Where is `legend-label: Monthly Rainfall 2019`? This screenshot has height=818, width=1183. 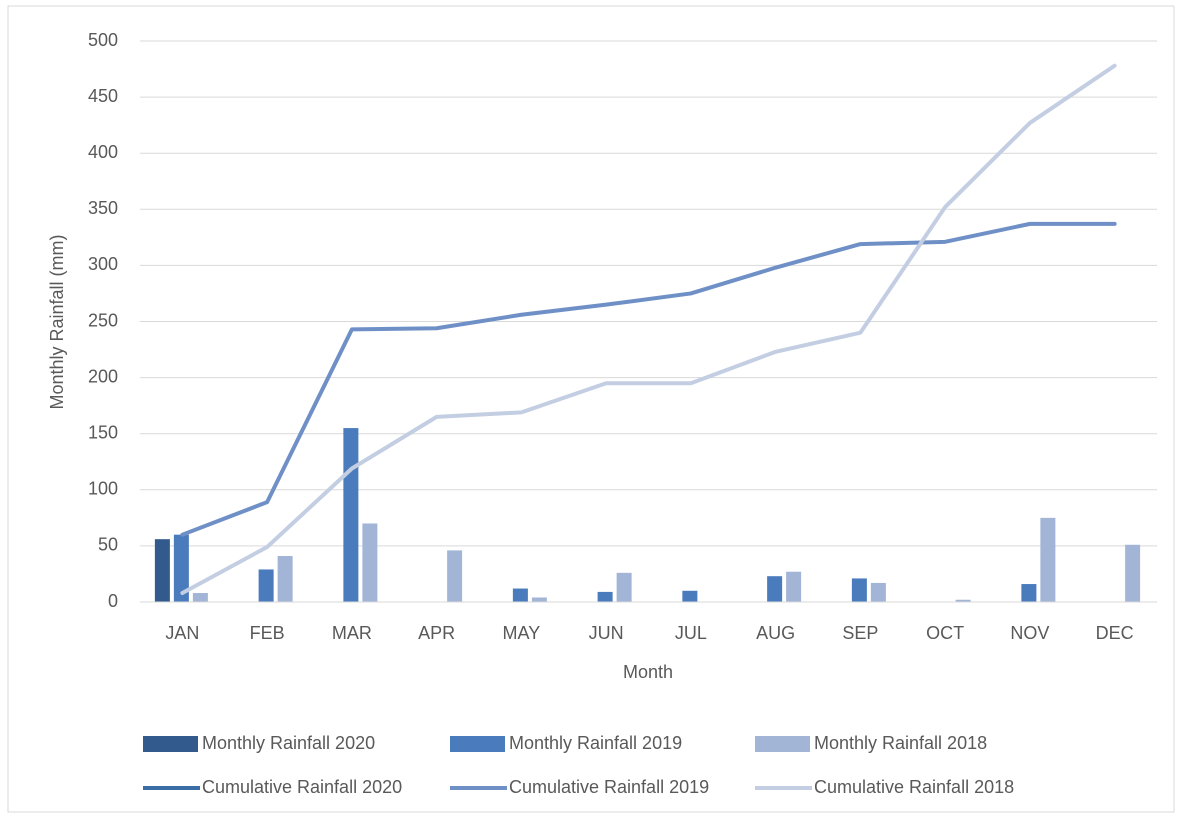 legend-label: Monthly Rainfall 2019 is located at coordinates (595, 743).